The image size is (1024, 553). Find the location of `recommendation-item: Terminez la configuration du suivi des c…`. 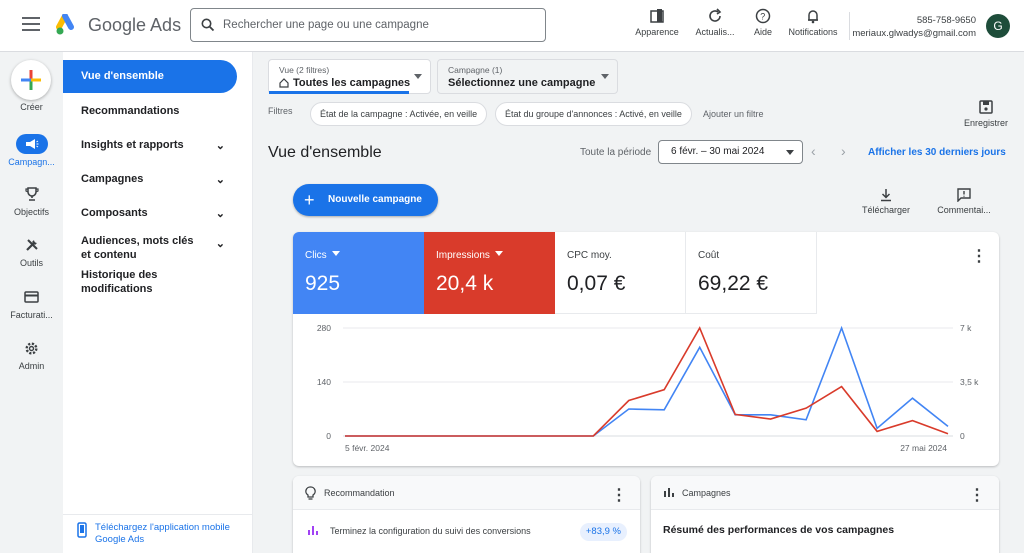

recommendation-item: Terminez la configuration du suivi des c… is located at coordinates (467, 533).